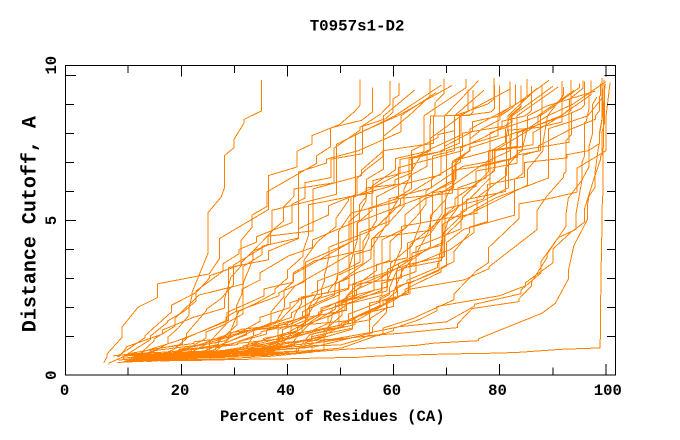 The image size is (680, 440). Describe the element at coordinates (357, 26) in the screenshot. I see `svg-text: T0957s1-D2` at that location.